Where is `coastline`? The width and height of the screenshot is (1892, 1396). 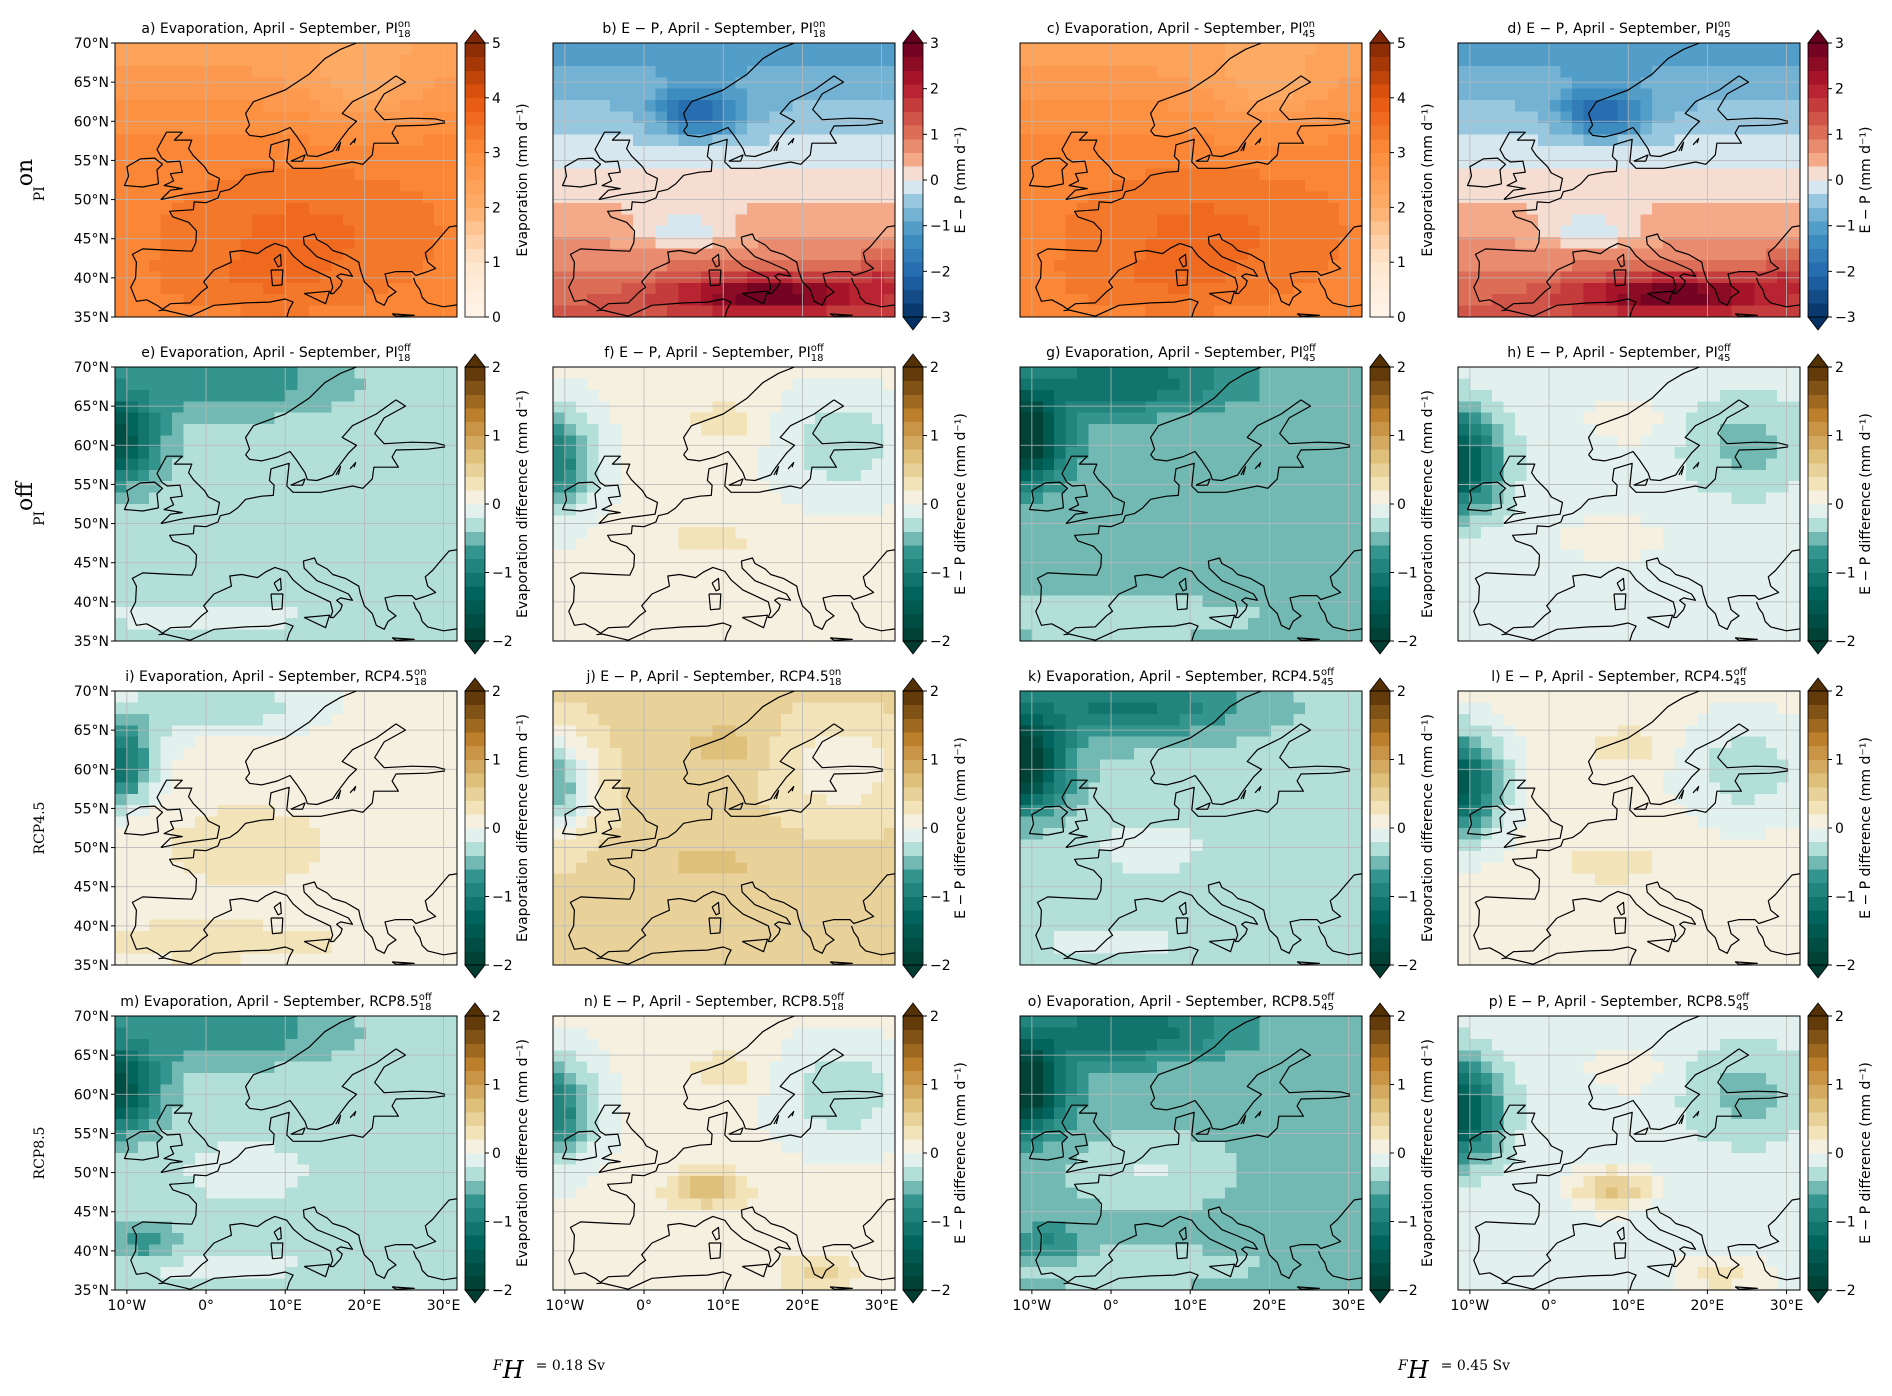
coastline is located at coordinates (731, 540).